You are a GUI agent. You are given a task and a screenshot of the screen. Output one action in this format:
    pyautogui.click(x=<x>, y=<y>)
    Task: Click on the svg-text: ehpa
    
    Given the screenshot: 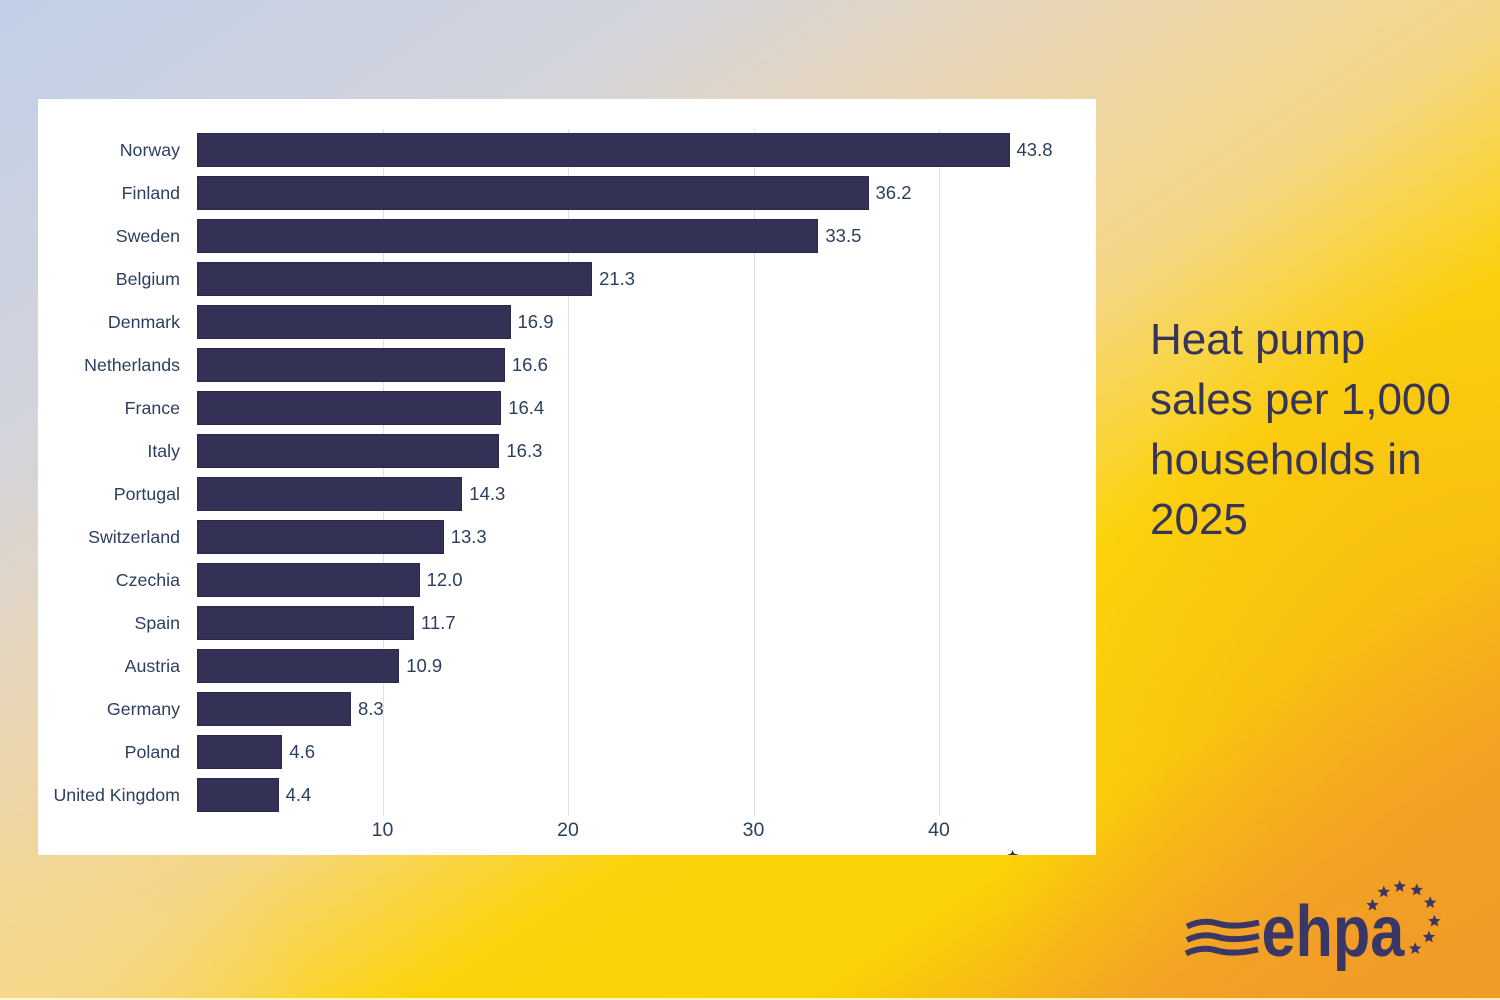 What is the action you would take?
    pyautogui.click(x=1334, y=932)
    